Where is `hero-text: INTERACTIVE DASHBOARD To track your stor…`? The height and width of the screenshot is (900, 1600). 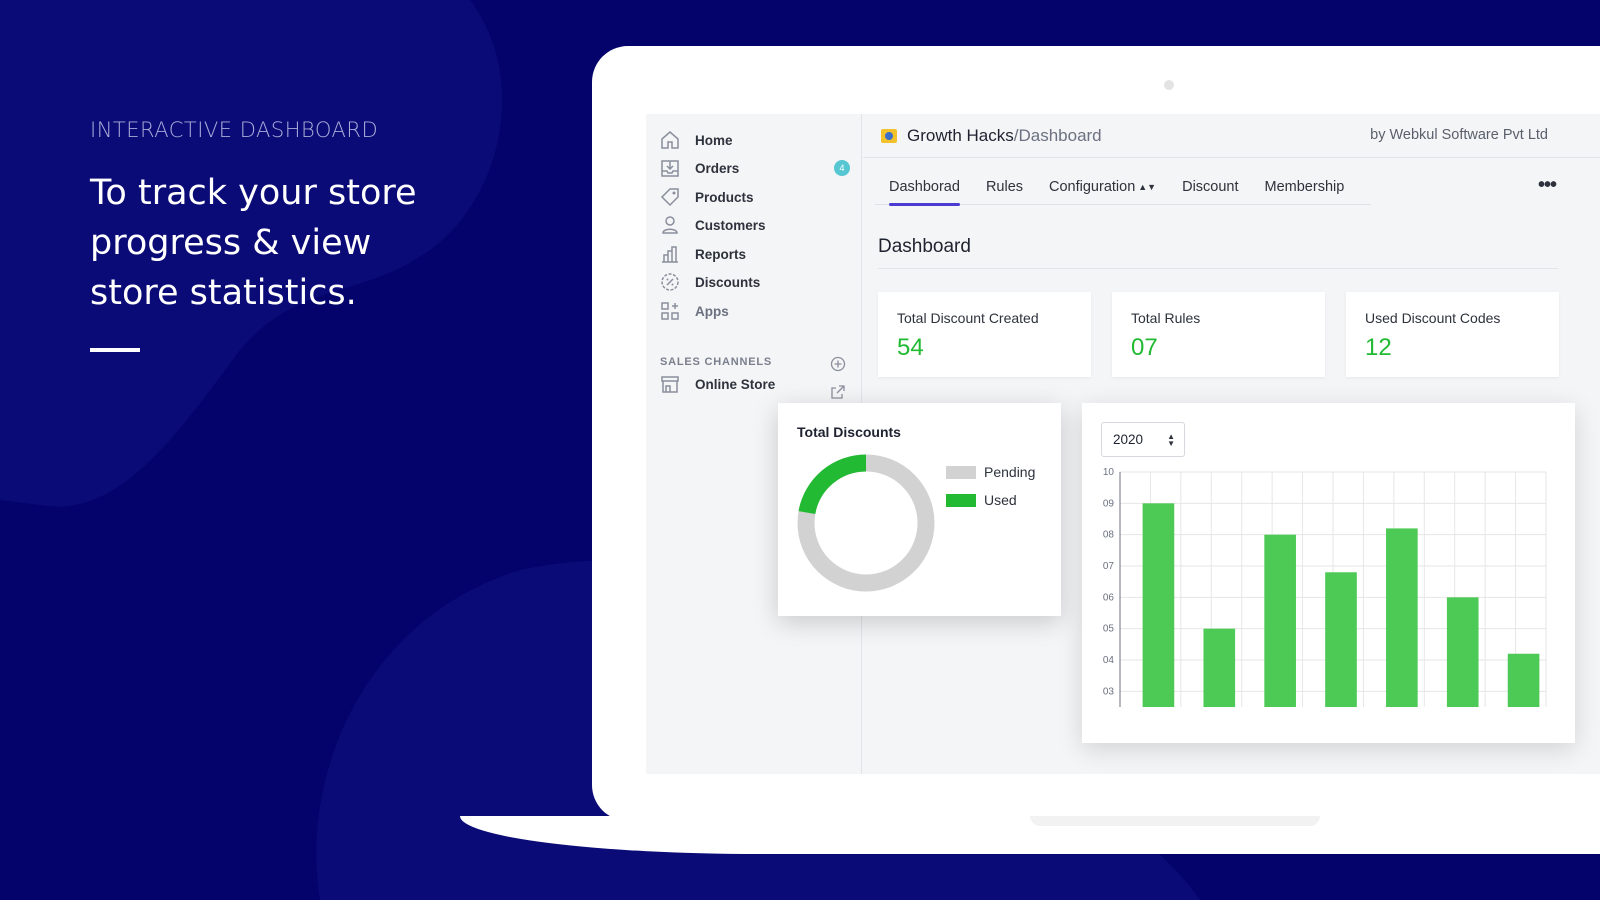
hero-text: INTERACTIVE DASHBOARD To track your stor… is located at coordinates (290, 235).